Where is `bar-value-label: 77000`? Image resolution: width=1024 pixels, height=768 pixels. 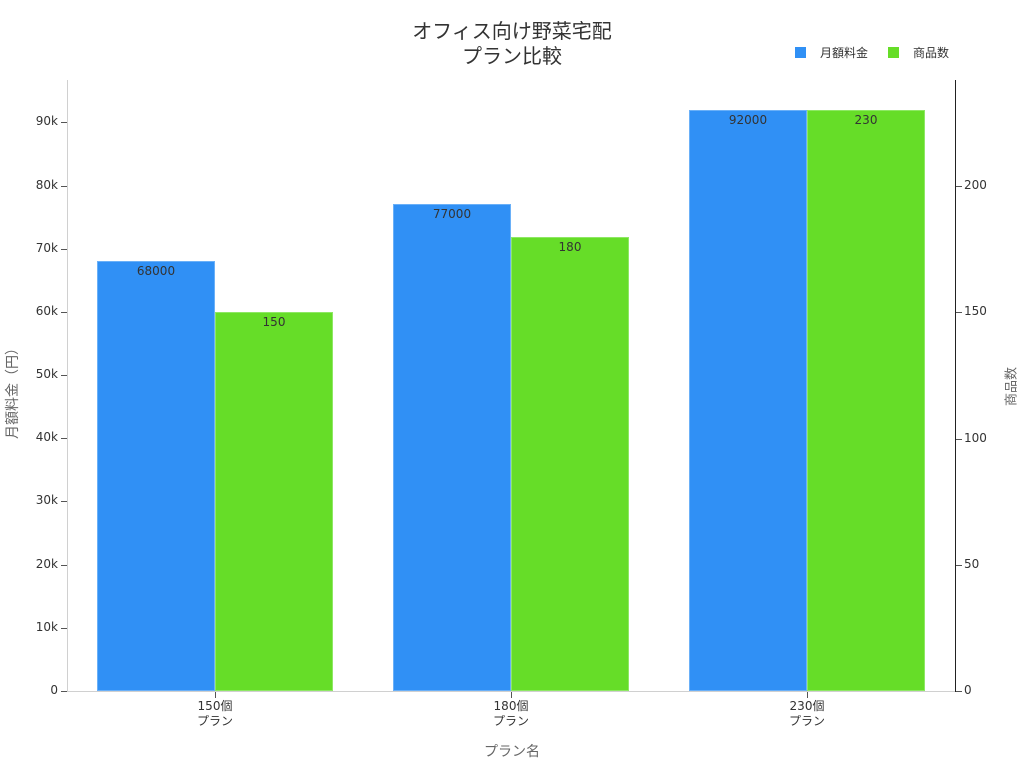
bar-value-label: 77000 is located at coordinates (452, 214).